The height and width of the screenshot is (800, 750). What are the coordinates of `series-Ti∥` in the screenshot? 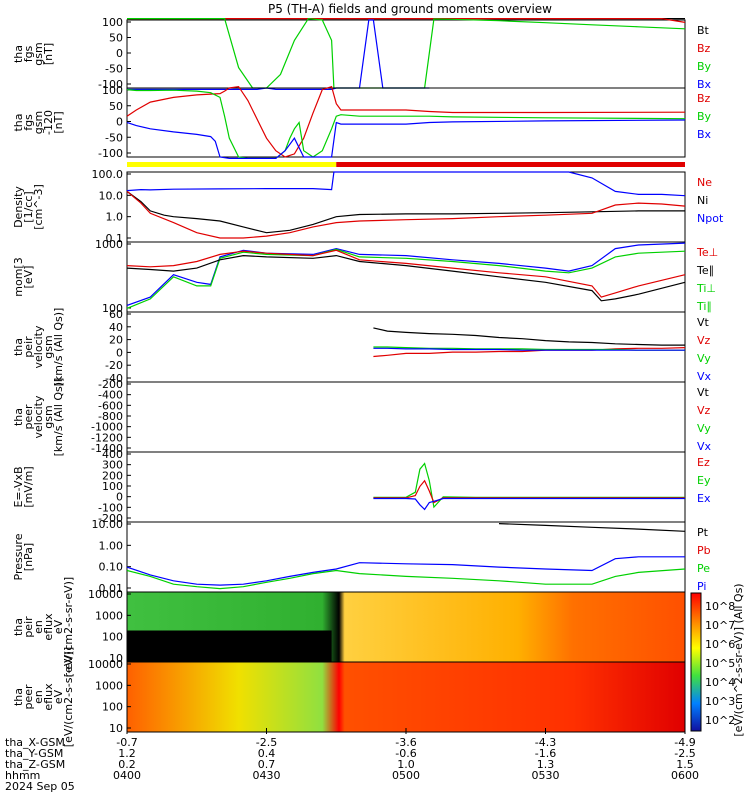 It's located at (406, 278).